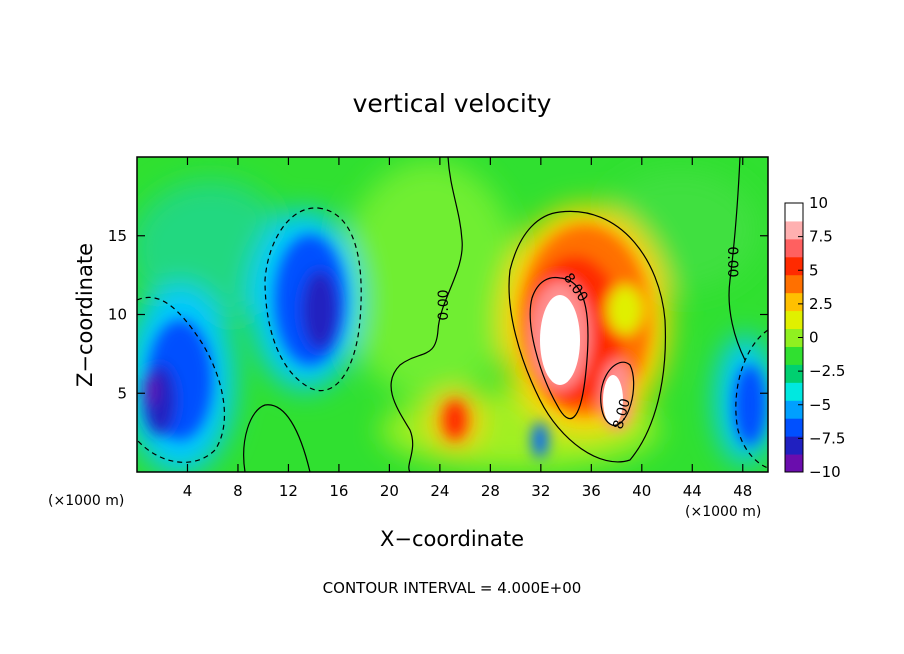  I want to click on contour-neg-right, so click(751, 399).